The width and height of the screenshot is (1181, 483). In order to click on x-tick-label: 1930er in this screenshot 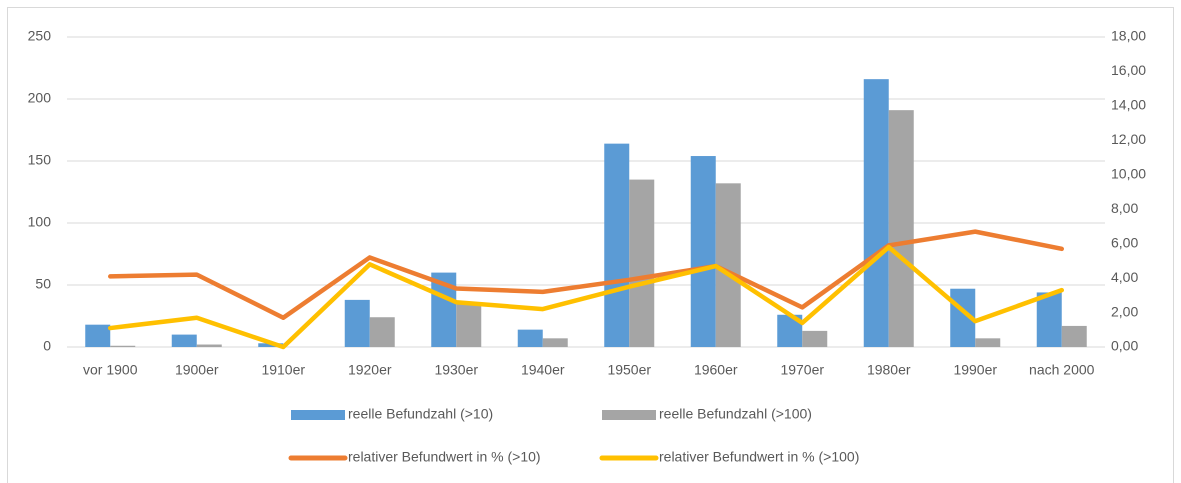, I will do `click(456, 370)`.